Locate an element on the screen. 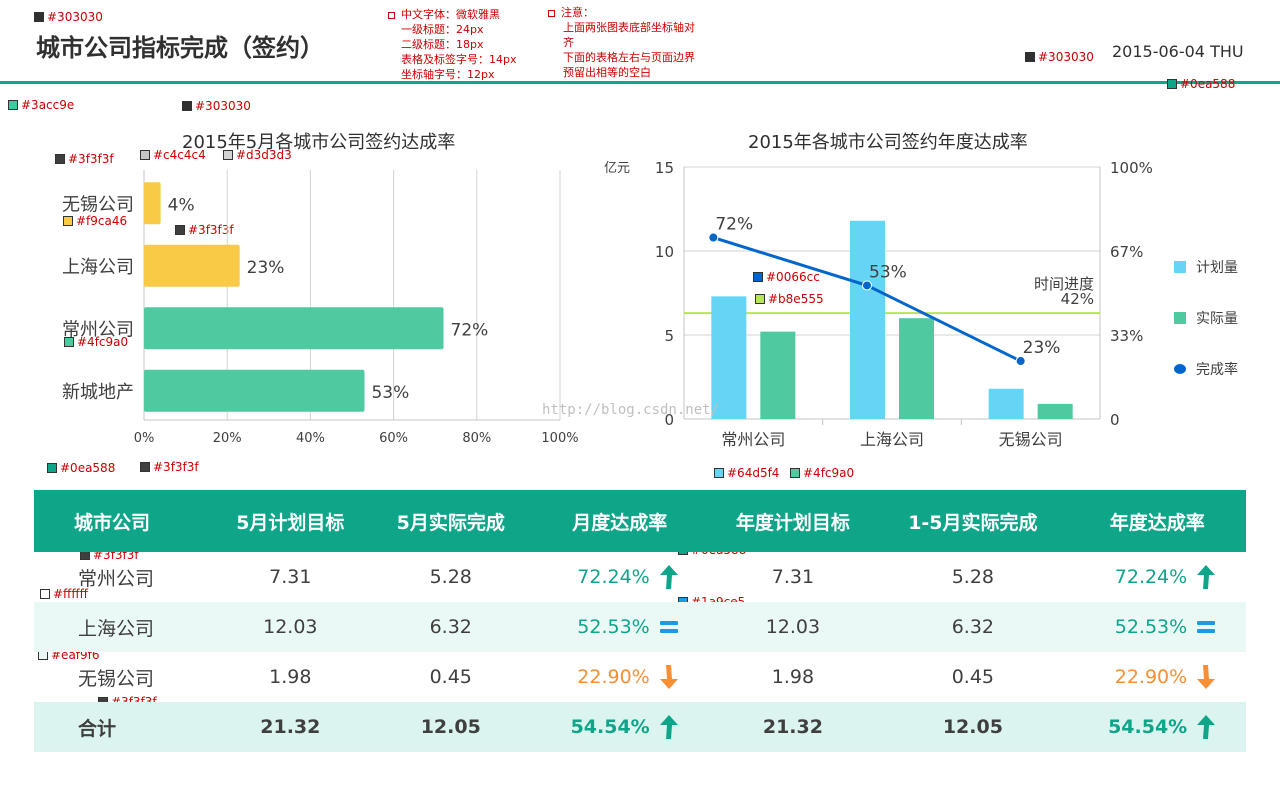 This screenshot has width=1280, height=800. header-city: 城市公司 is located at coordinates (122, 521).